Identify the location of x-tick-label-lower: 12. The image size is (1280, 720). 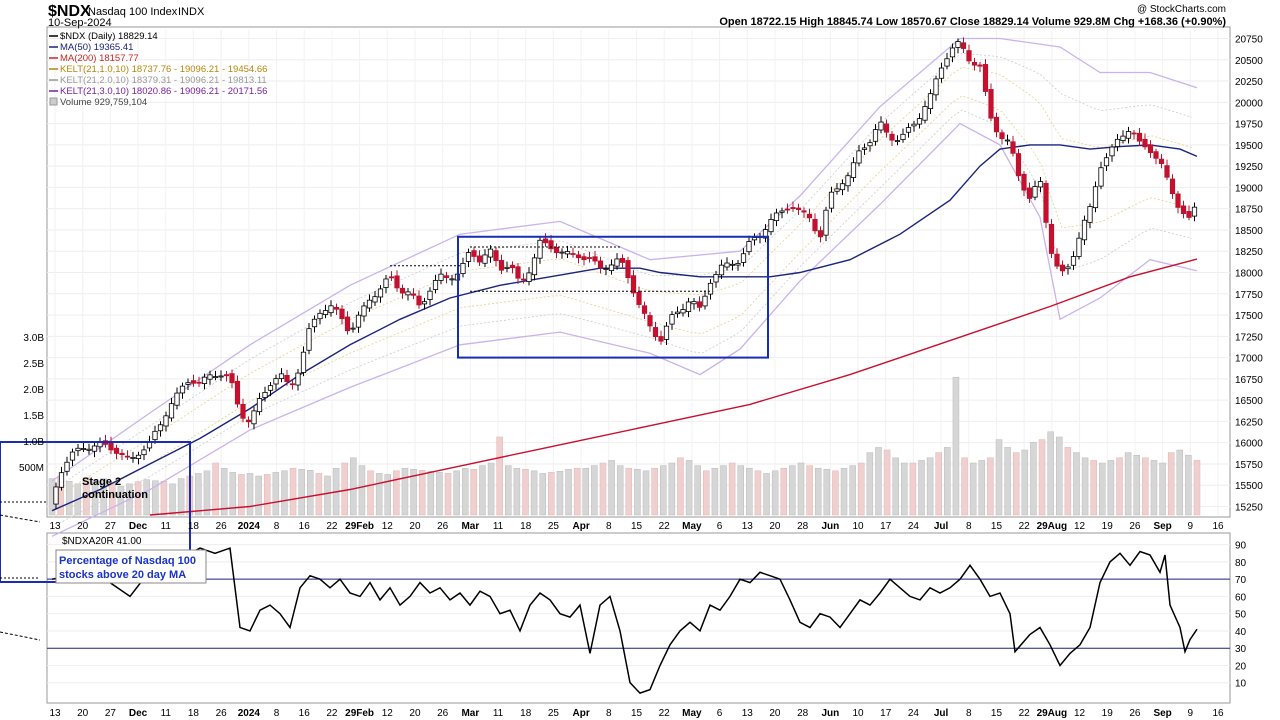
(388, 713).